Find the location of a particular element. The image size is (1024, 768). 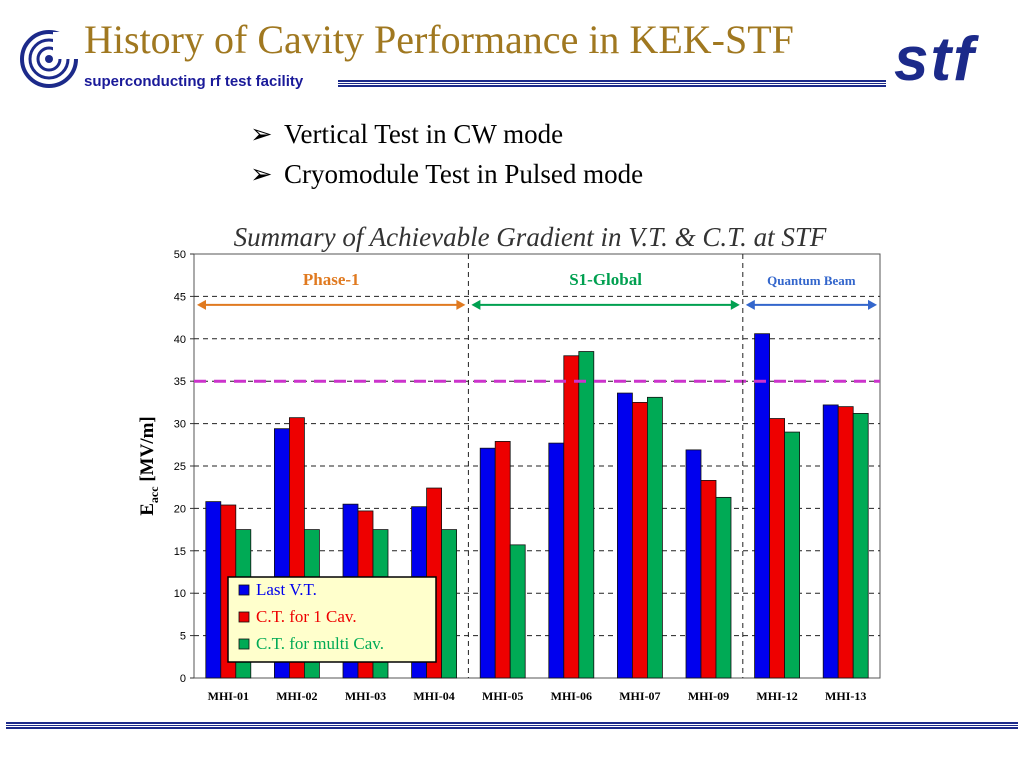

x-tick-label: MHI-01 is located at coordinates (228, 696).